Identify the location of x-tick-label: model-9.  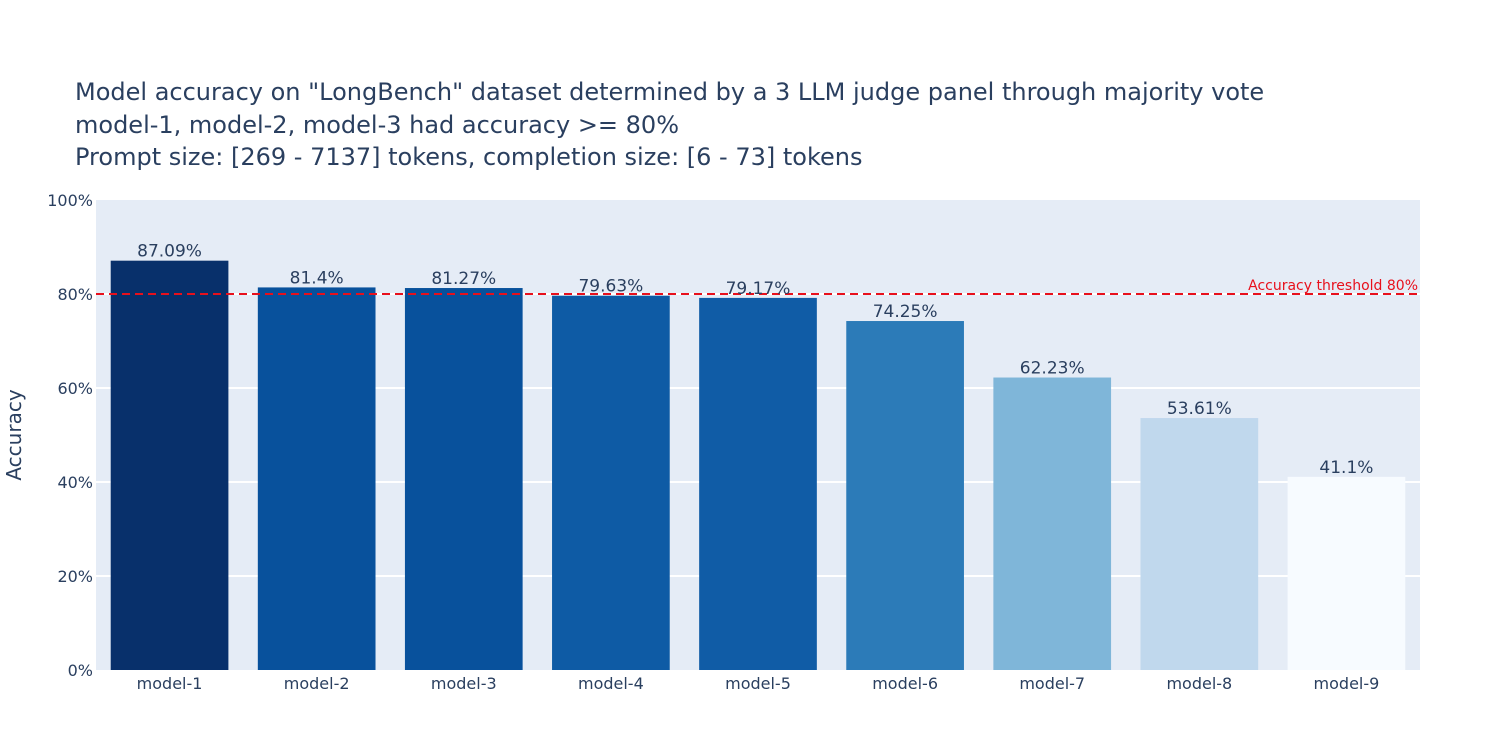
(1347, 683).